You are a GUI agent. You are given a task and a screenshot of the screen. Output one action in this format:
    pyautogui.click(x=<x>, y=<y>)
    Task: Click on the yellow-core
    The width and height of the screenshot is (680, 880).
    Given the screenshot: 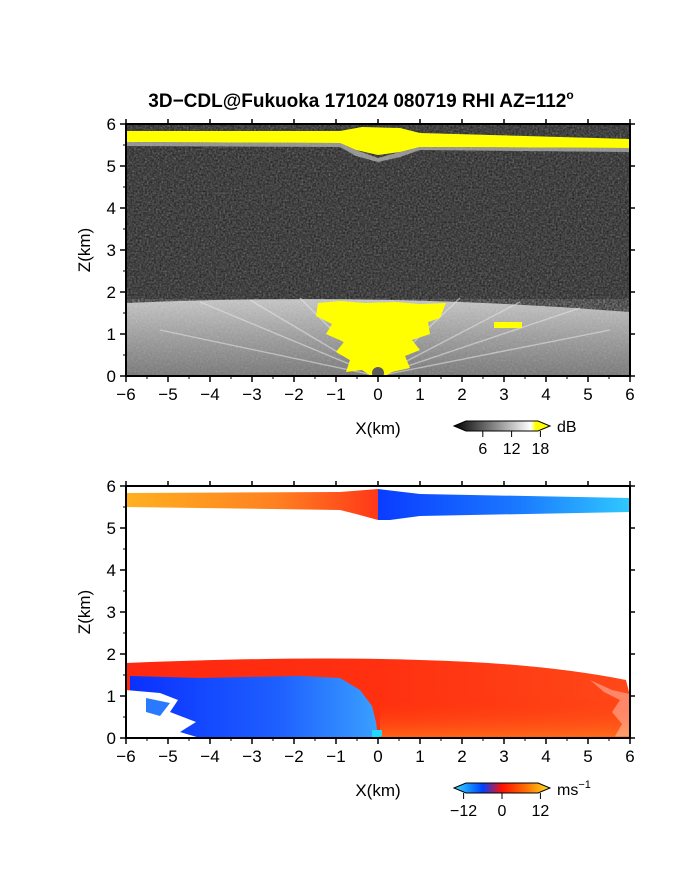 What is the action you would take?
    pyautogui.click(x=381, y=338)
    